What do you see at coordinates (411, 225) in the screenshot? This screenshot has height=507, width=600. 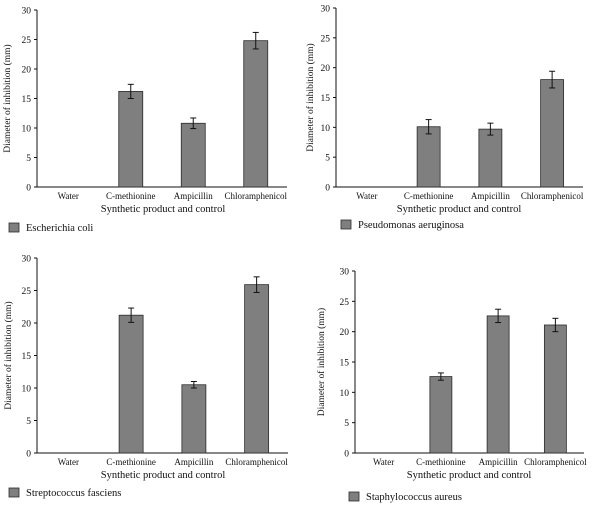 I see `legend-label: Pseudomonas aeruginosa` at bounding box center [411, 225].